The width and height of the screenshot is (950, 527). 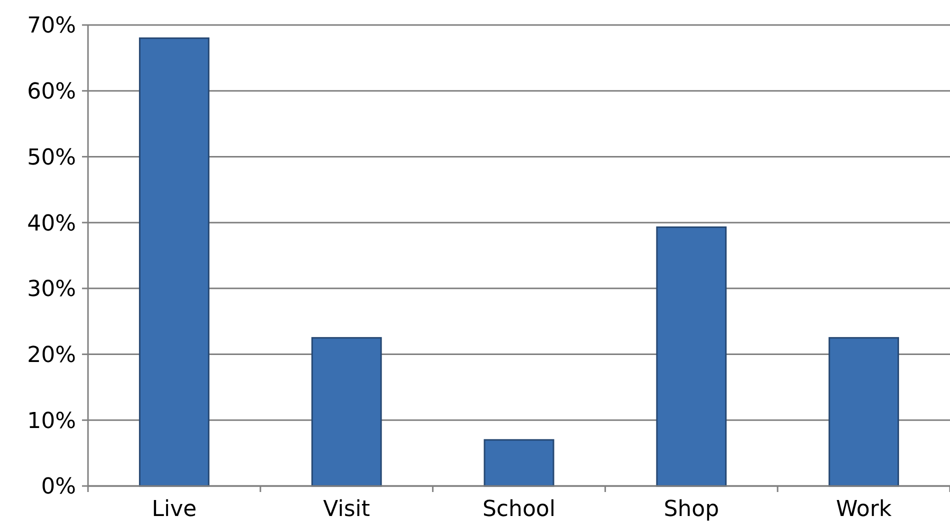 What do you see at coordinates (174, 509) in the screenshot?
I see `x-tick-label: Live` at bounding box center [174, 509].